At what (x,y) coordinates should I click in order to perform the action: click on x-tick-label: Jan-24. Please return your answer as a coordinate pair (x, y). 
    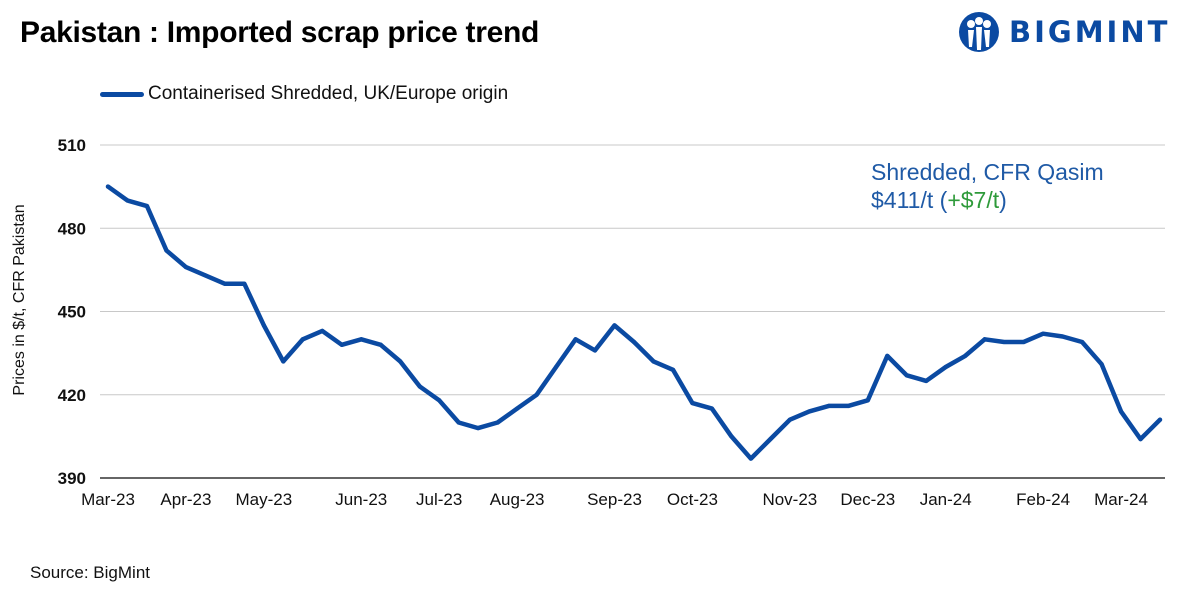
    Looking at the image, I should click on (946, 499).